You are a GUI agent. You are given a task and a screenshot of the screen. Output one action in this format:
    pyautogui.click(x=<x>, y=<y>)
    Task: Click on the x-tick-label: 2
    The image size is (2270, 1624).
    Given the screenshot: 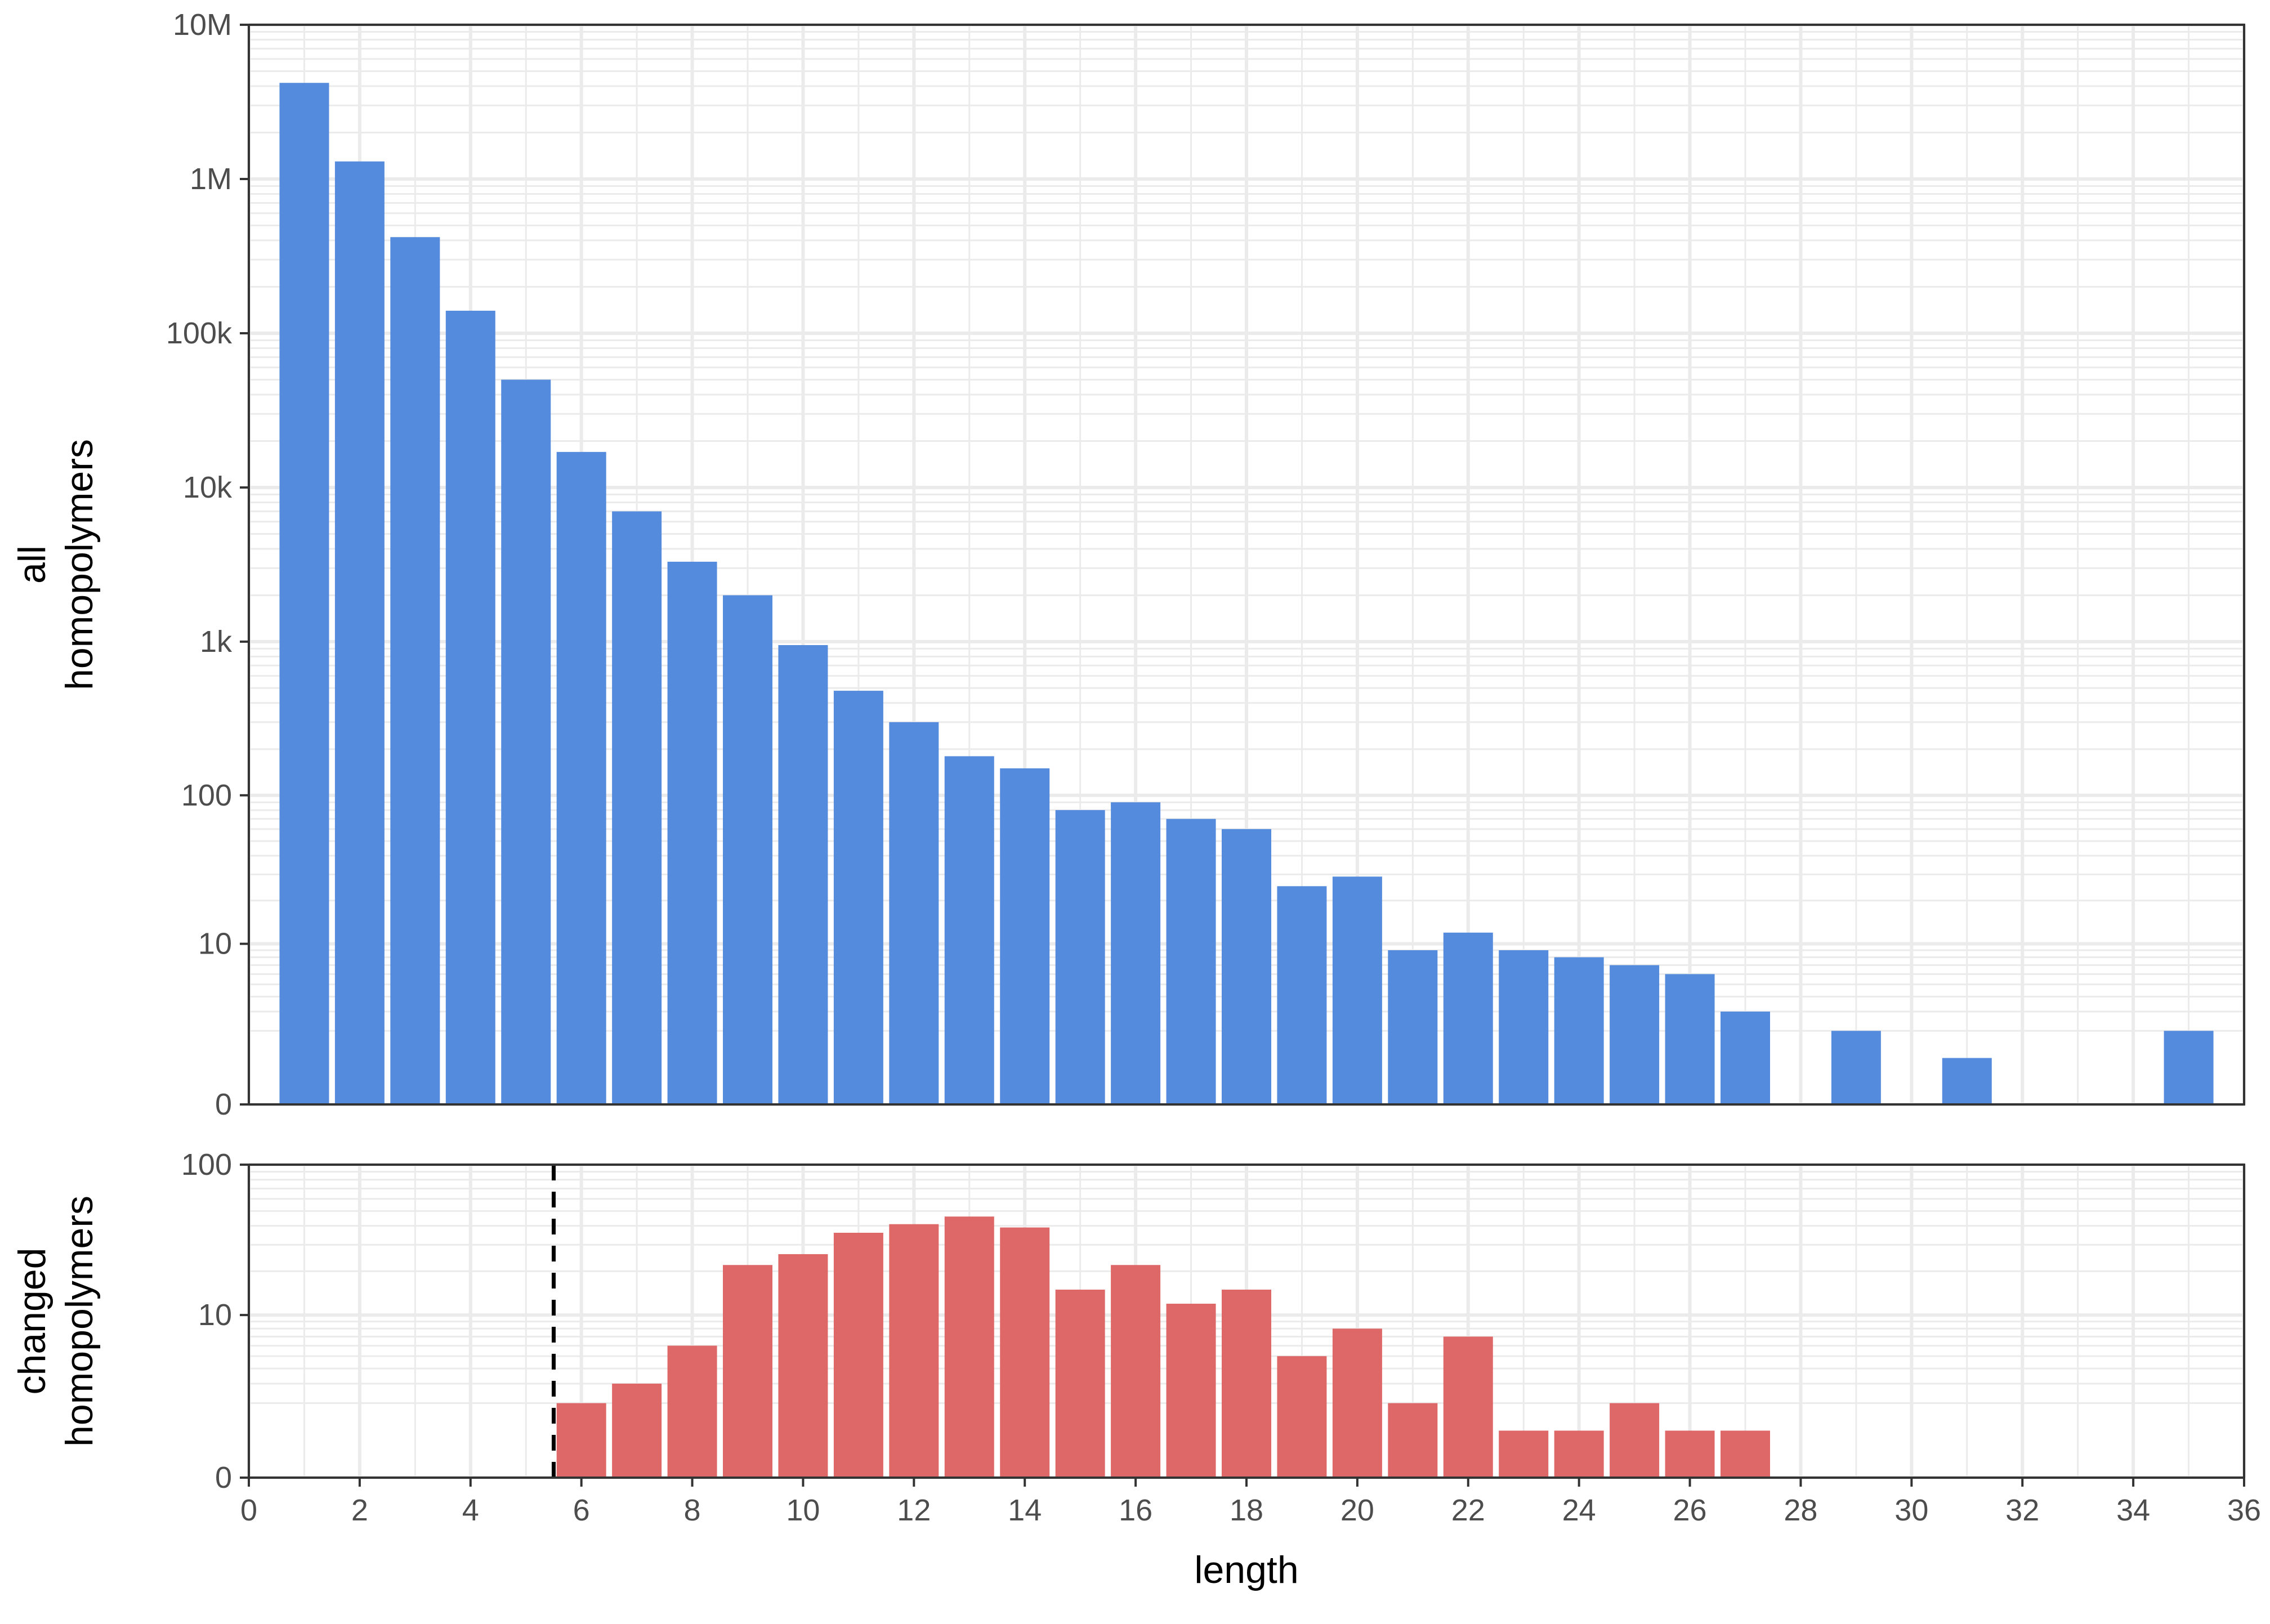 What is the action you would take?
    pyautogui.click(x=359, y=1510)
    